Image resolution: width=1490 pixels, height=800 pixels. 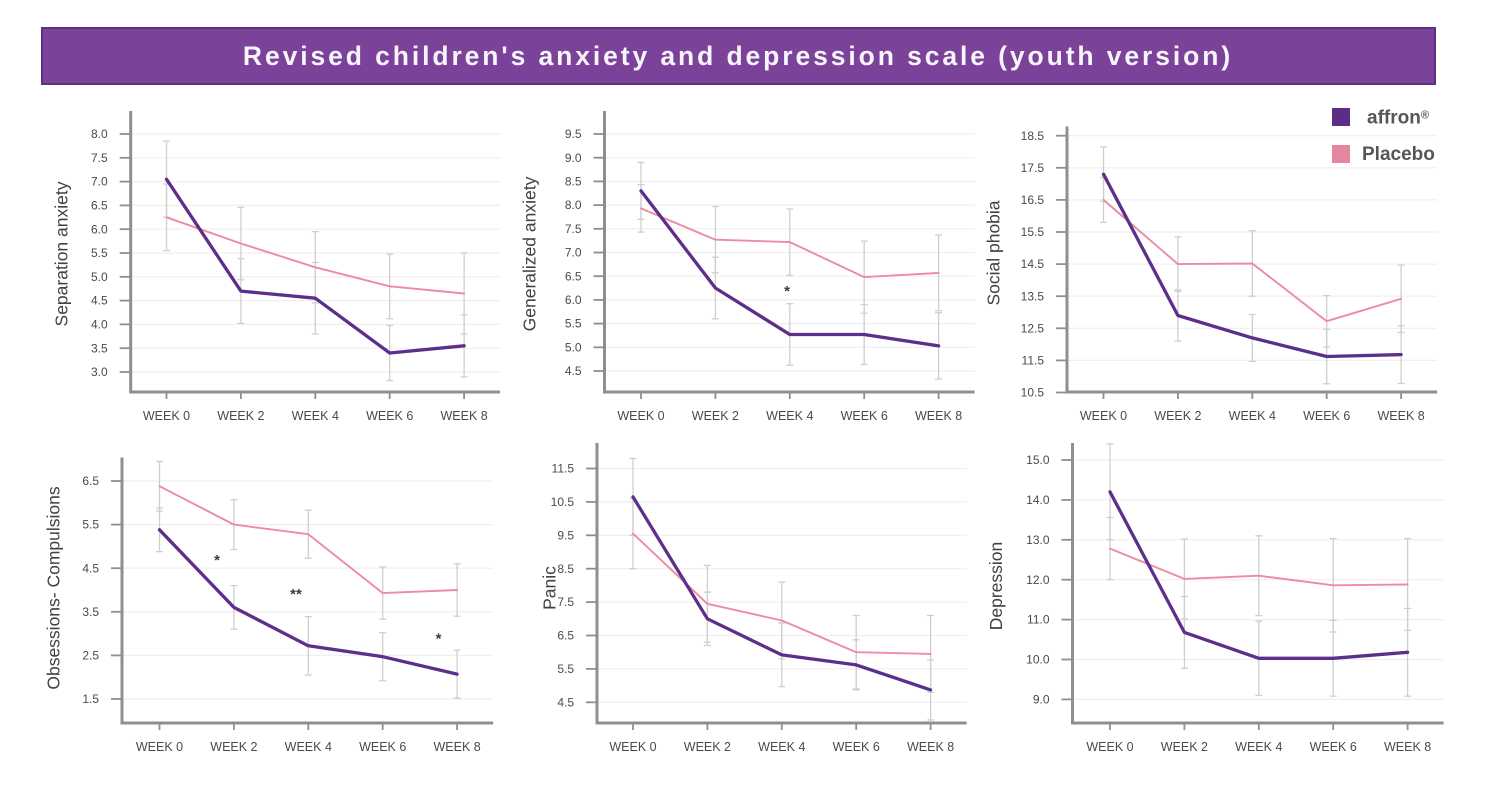 What do you see at coordinates (1033, 200) in the screenshot?
I see `svg-text: 16.5` at bounding box center [1033, 200].